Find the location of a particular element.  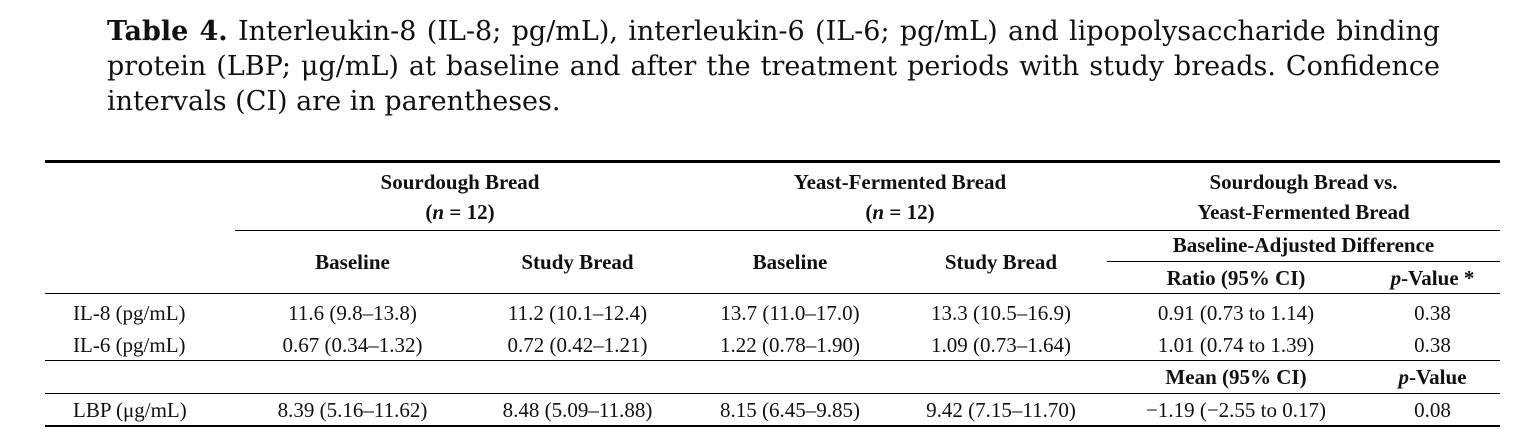

col-study-yeast: Study Bread is located at coordinates (1001, 262).